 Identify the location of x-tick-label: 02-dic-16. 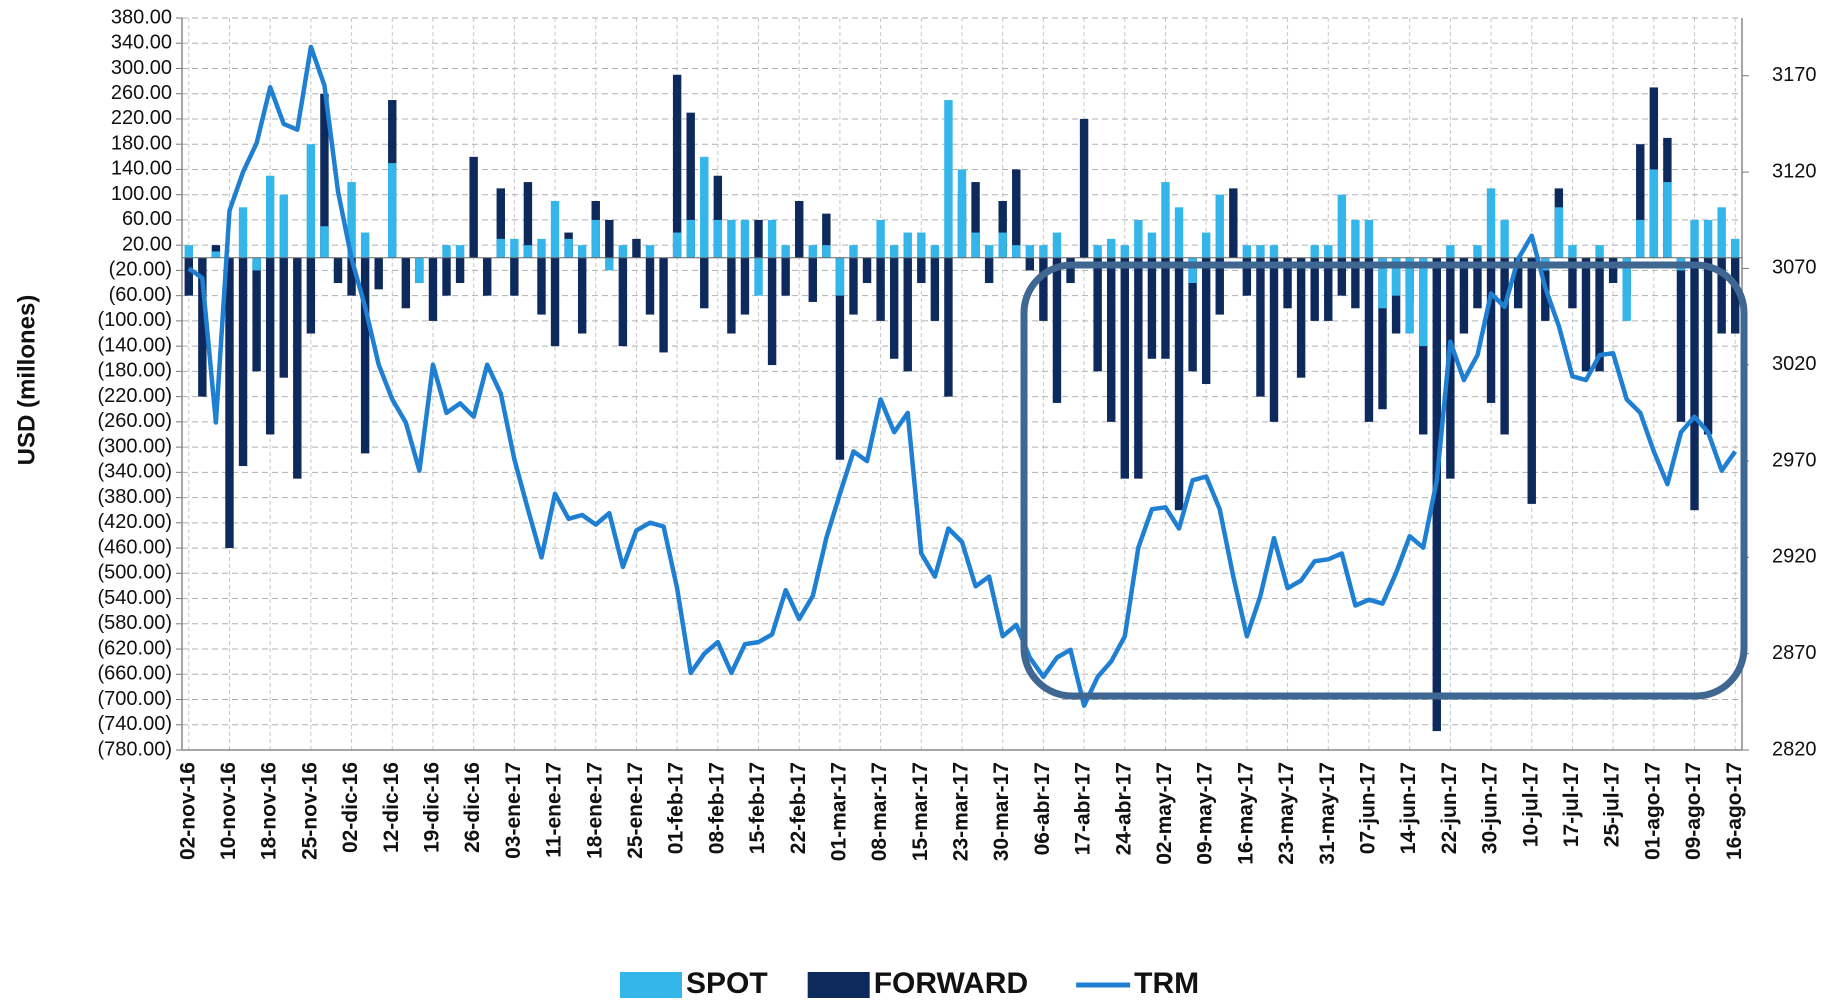
(350, 807).